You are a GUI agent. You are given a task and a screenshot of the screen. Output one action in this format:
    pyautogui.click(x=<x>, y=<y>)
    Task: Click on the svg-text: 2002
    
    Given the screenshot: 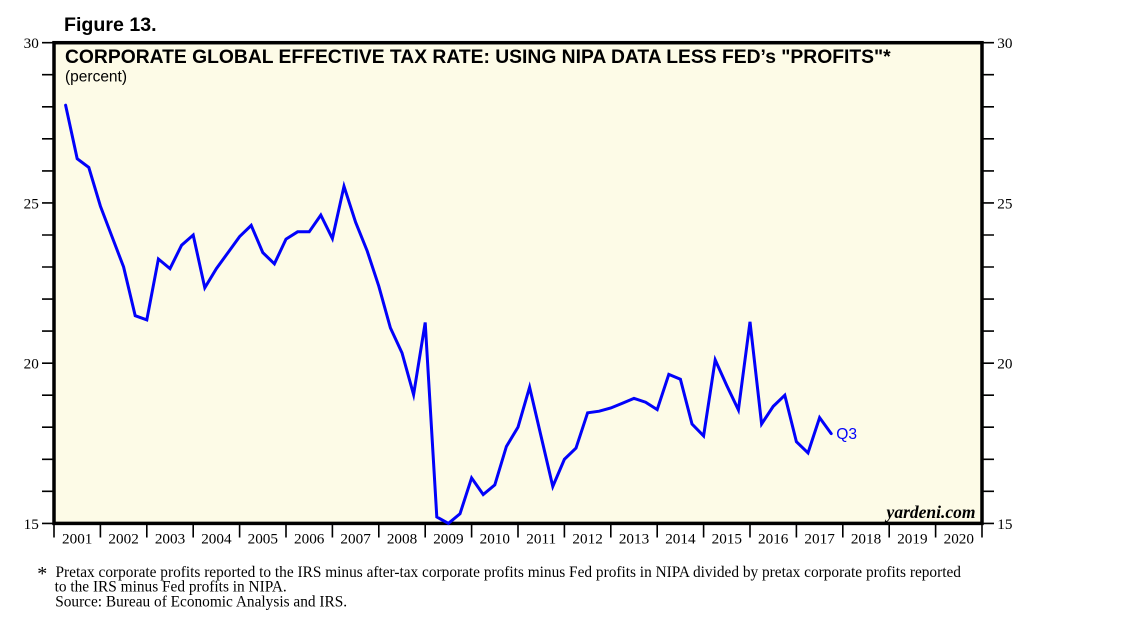 What is the action you would take?
    pyautogui.click(x=123, y=539)
    